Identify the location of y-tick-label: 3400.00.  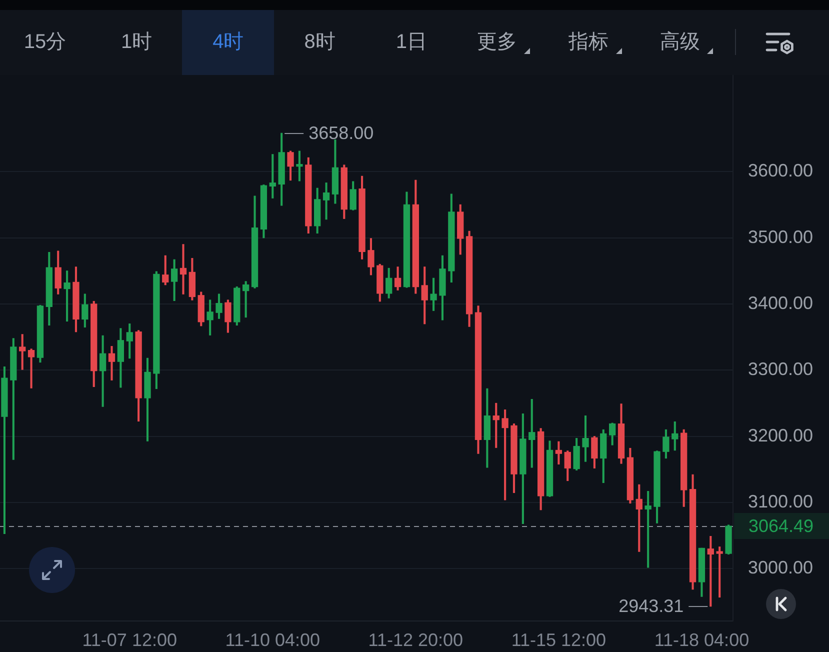
(781, 302).